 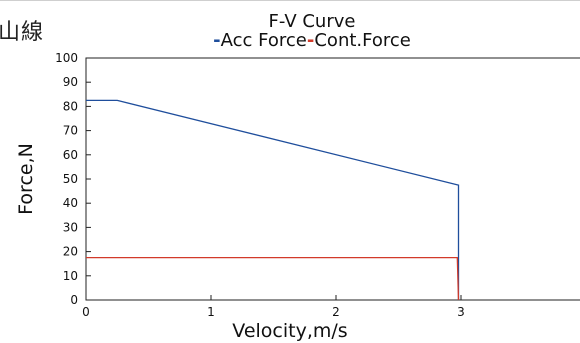 What do you see at coordinates (273, 307) in the screenshot?
I see `x-axis-ticks: 0 1 2 3` at bounding box center [273, 307].